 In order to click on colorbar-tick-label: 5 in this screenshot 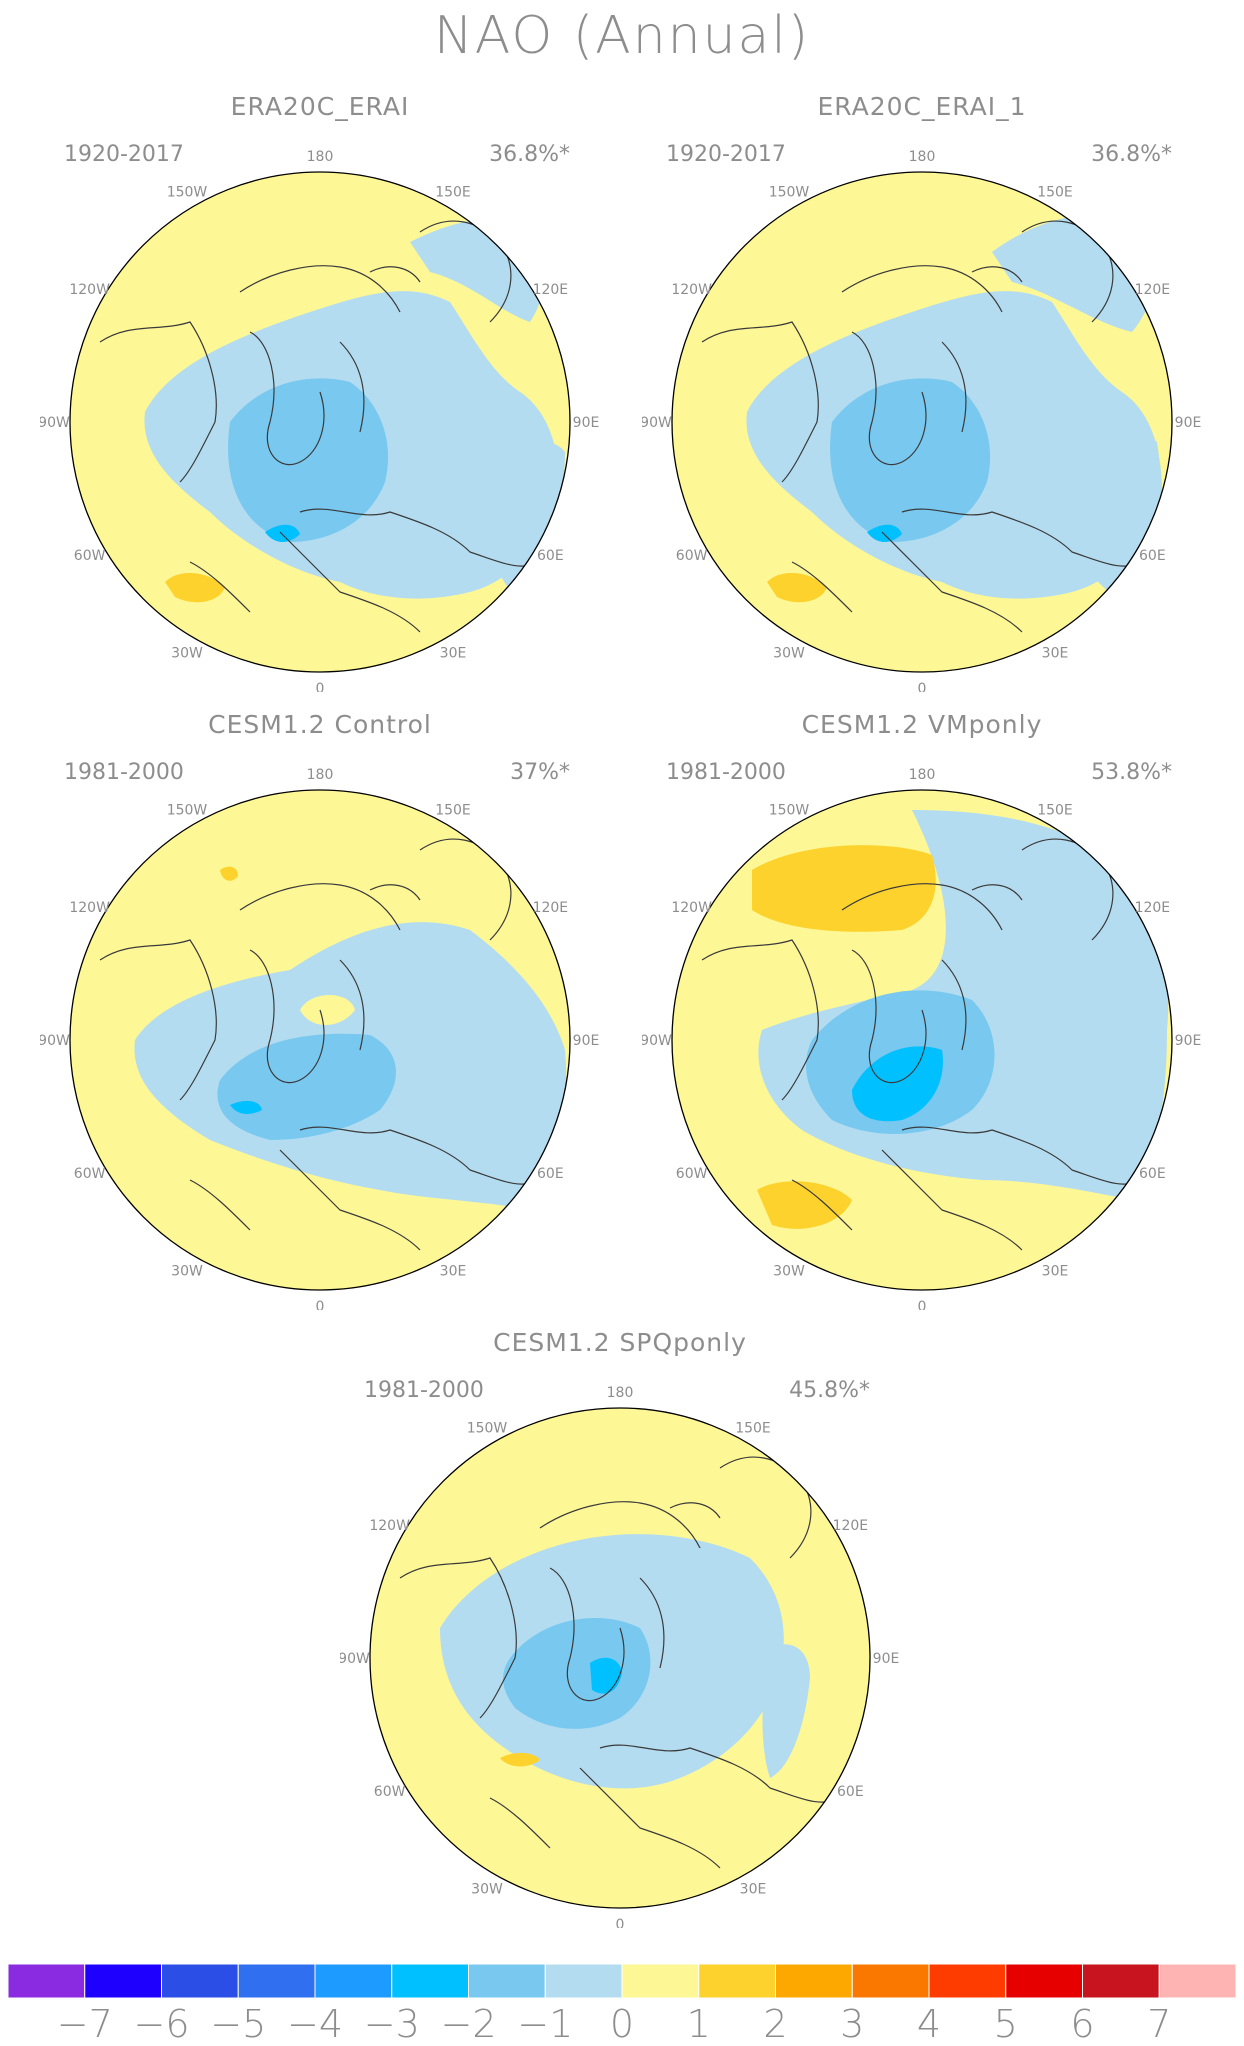, I will do `click(1005, 2024)`.